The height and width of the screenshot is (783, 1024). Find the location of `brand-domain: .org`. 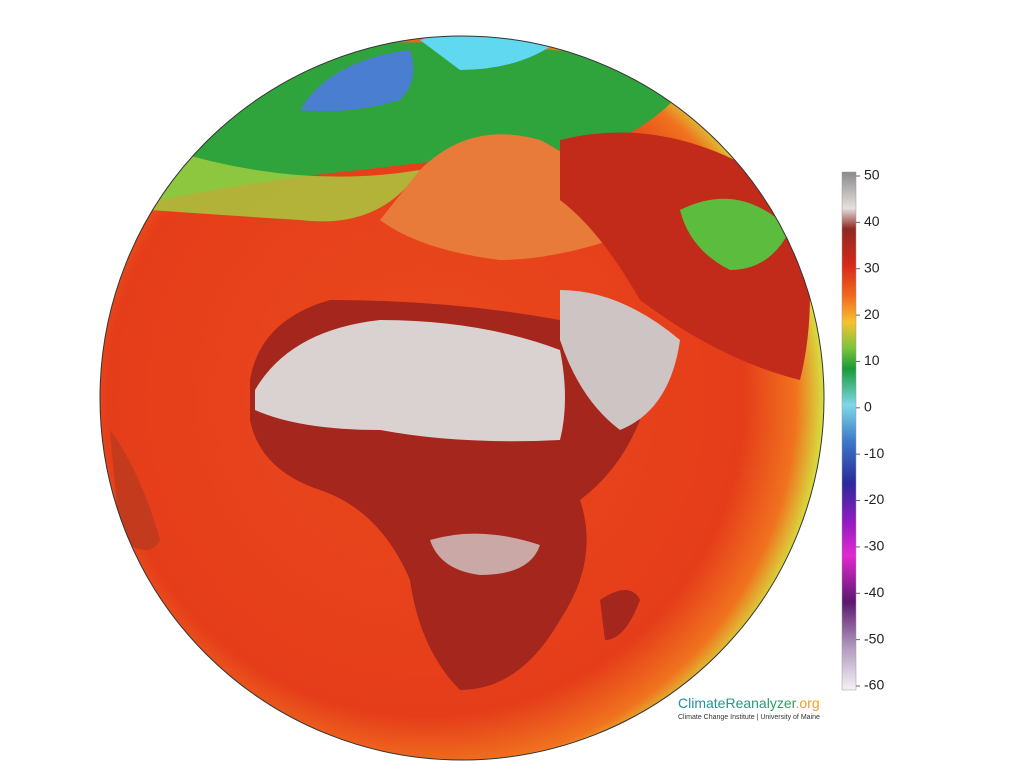

brand-domain: .org is located at coordinates (808, 703).